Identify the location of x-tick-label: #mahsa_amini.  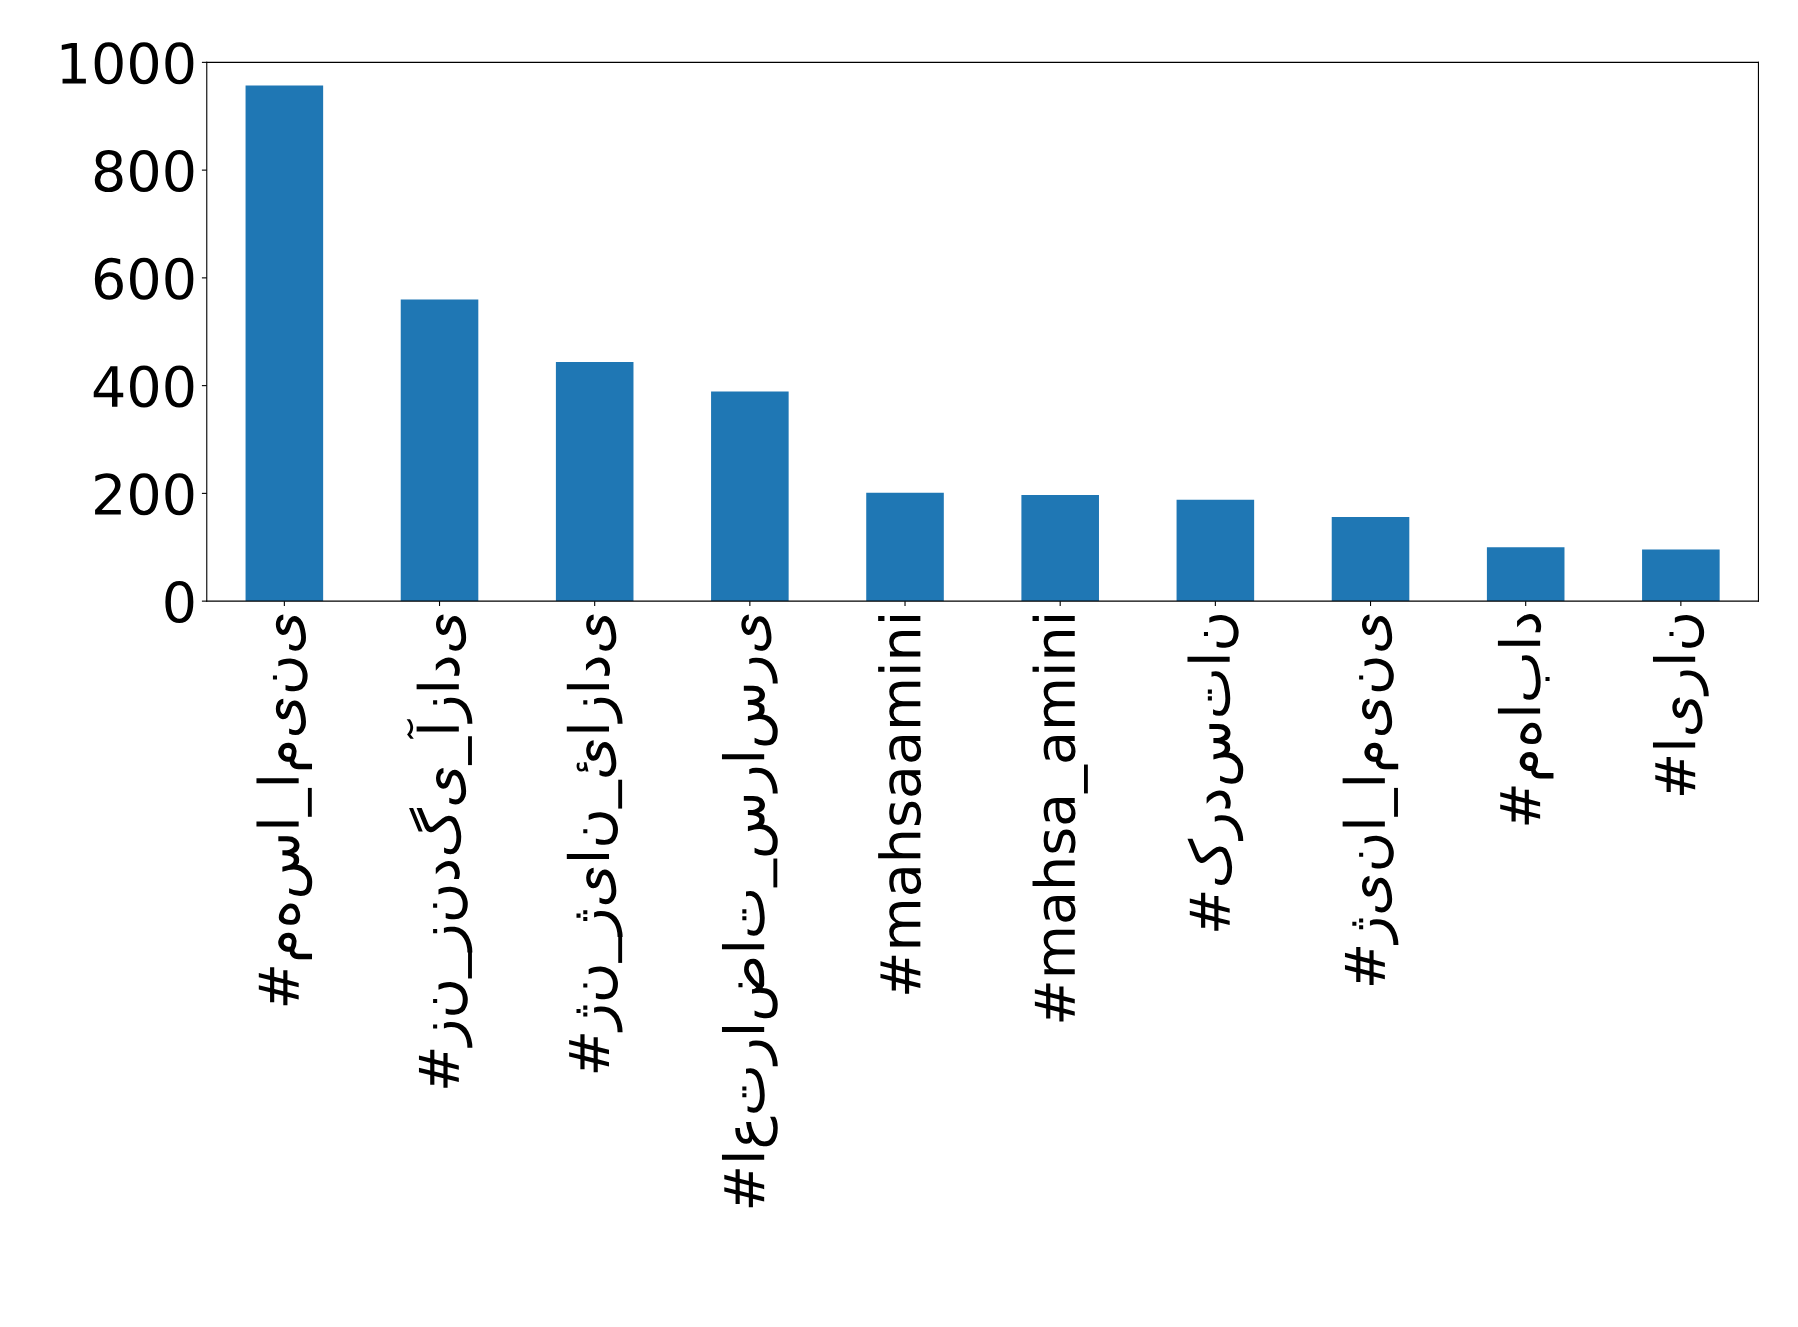
(1060, 819).